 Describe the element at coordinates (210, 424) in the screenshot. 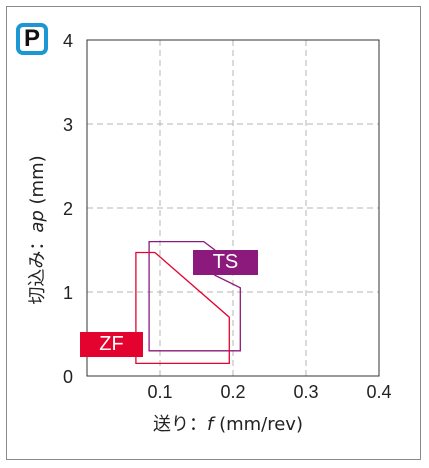

I see `x-axis-label-var: f` at that location.